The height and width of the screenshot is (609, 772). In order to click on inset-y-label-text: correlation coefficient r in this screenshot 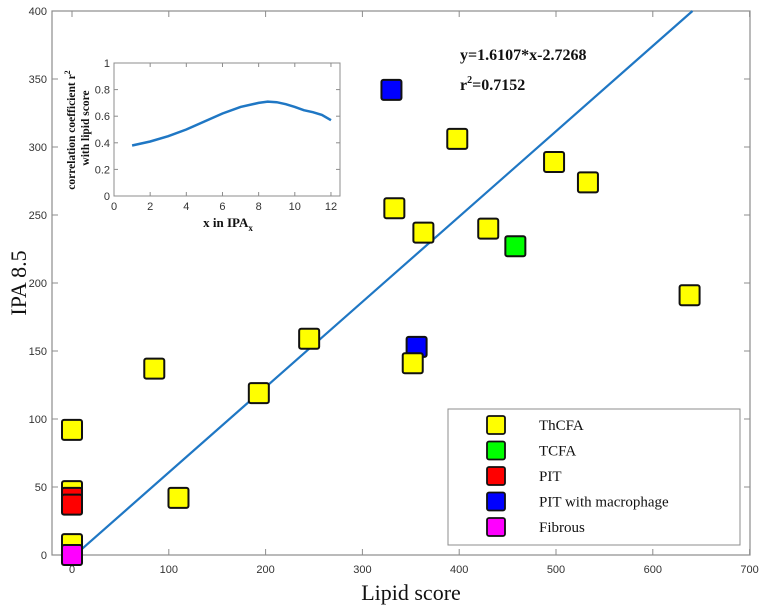, I will do `click(72, 131)`.